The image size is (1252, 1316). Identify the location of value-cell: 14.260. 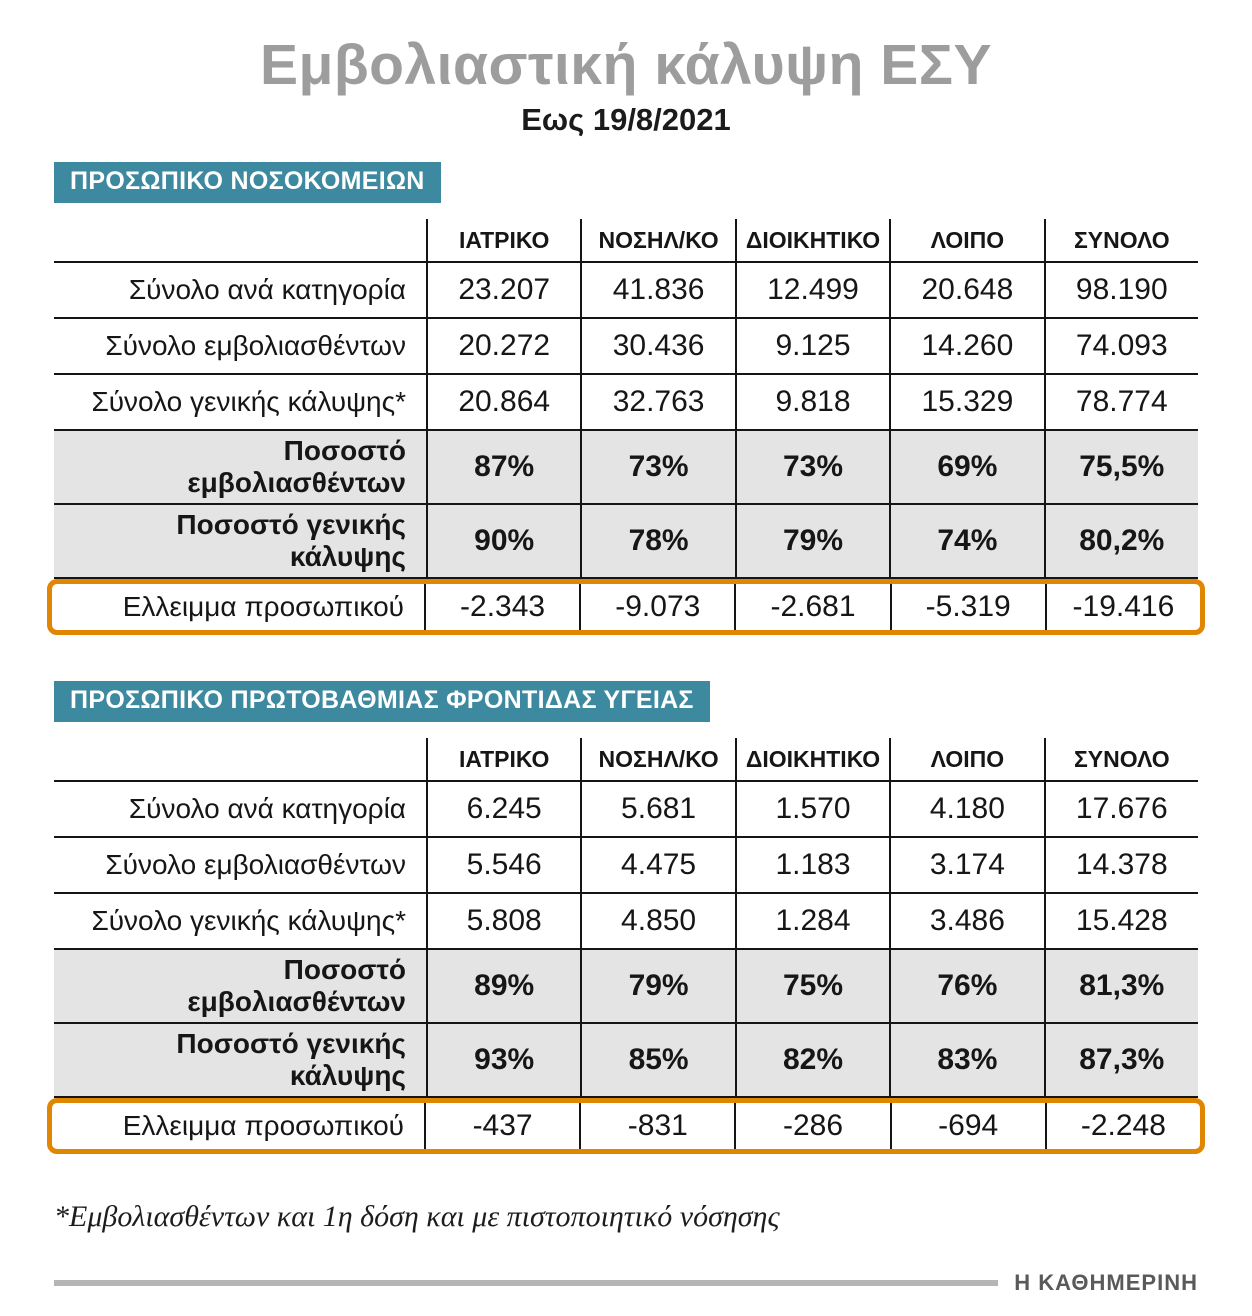
(966, 346).